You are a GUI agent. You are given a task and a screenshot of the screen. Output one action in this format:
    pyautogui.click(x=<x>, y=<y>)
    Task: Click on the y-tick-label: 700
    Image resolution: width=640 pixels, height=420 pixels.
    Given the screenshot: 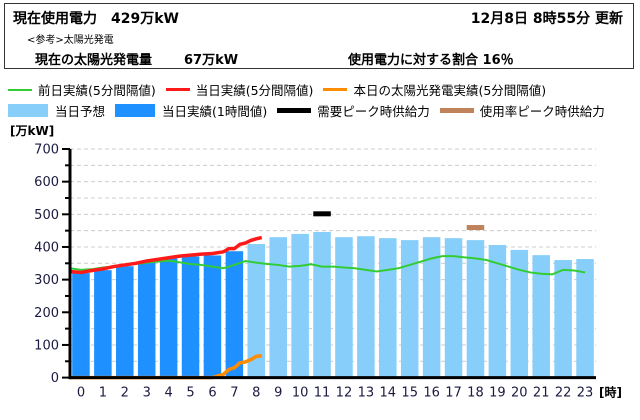 What is the action you would take?
    pyautogui.click(x=46, y=150)
    